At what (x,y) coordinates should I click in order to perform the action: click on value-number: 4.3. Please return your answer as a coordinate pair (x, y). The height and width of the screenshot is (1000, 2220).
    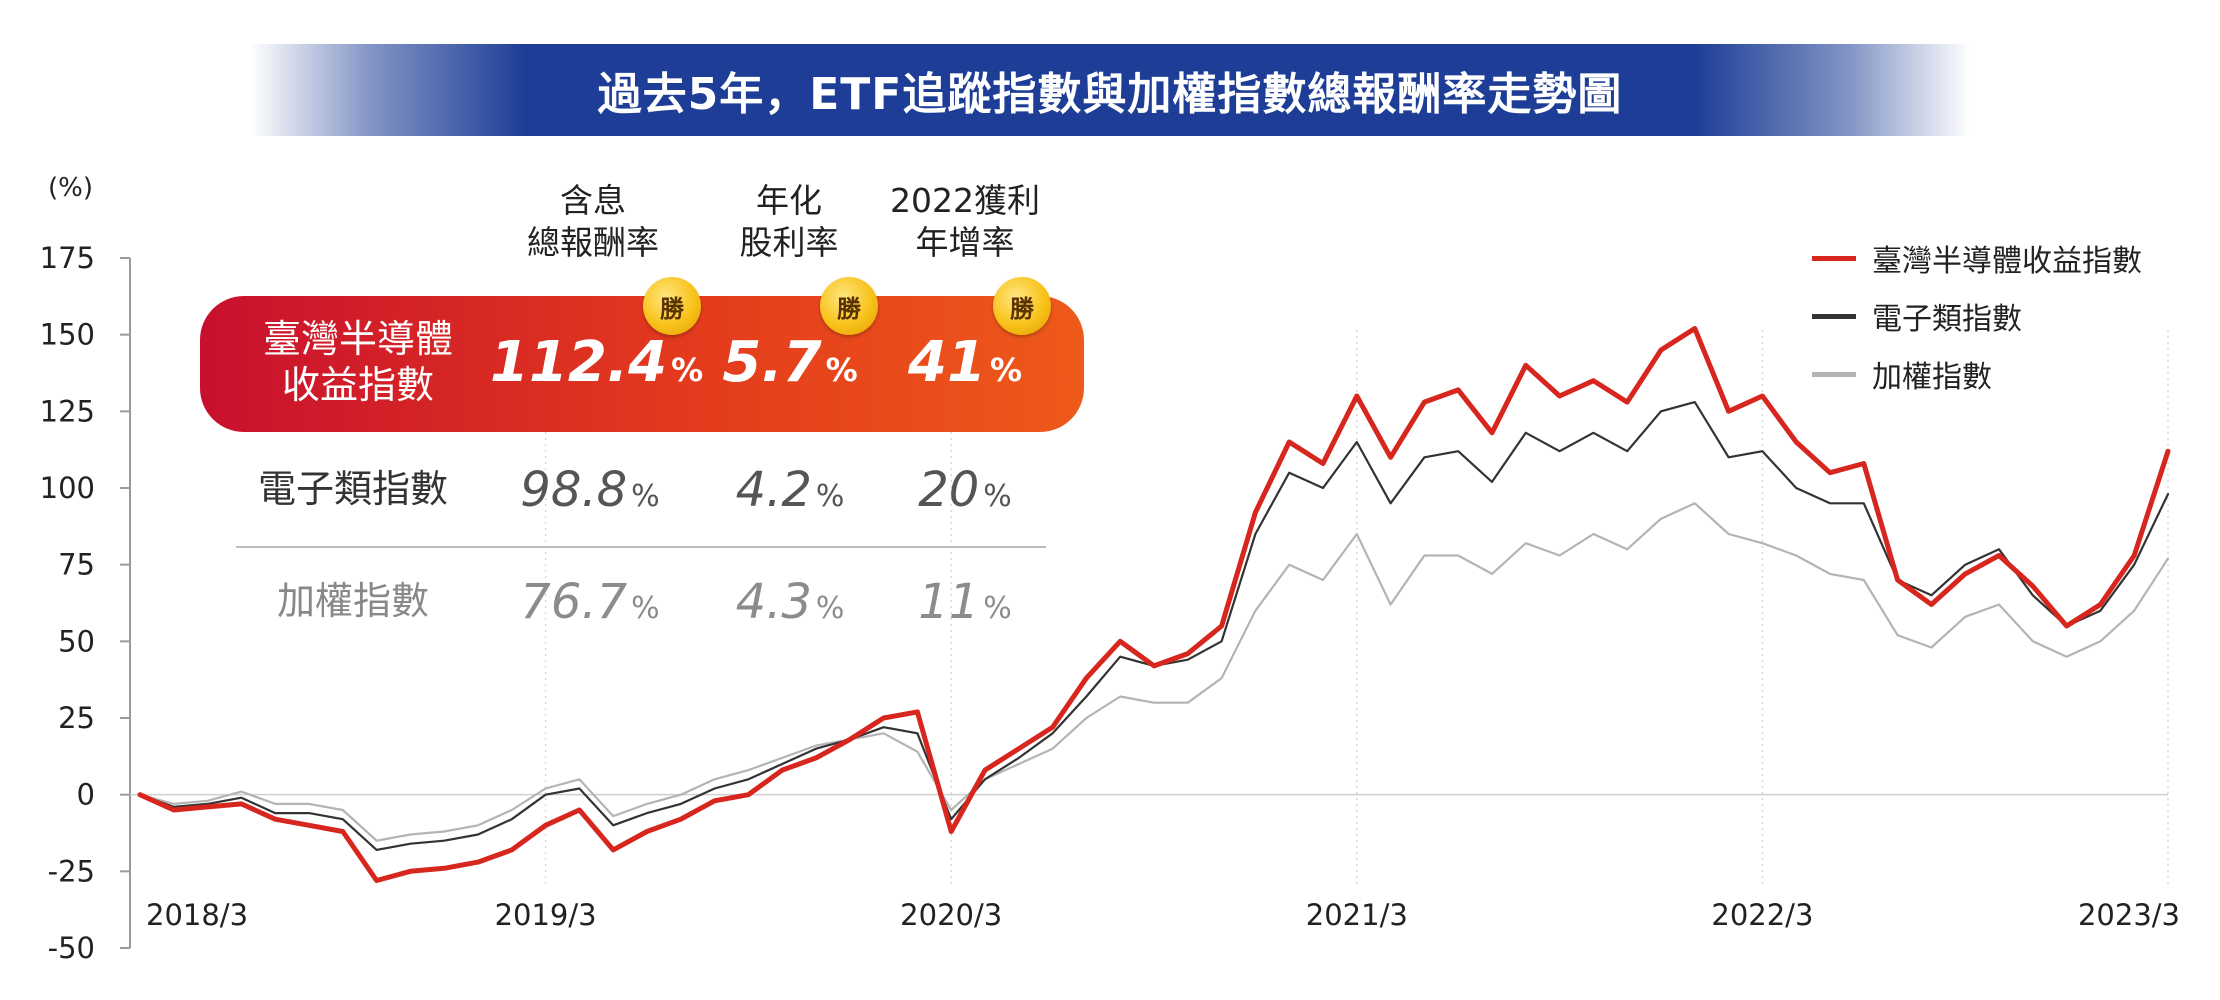
    Looking at the image, I should click on (773, 602).